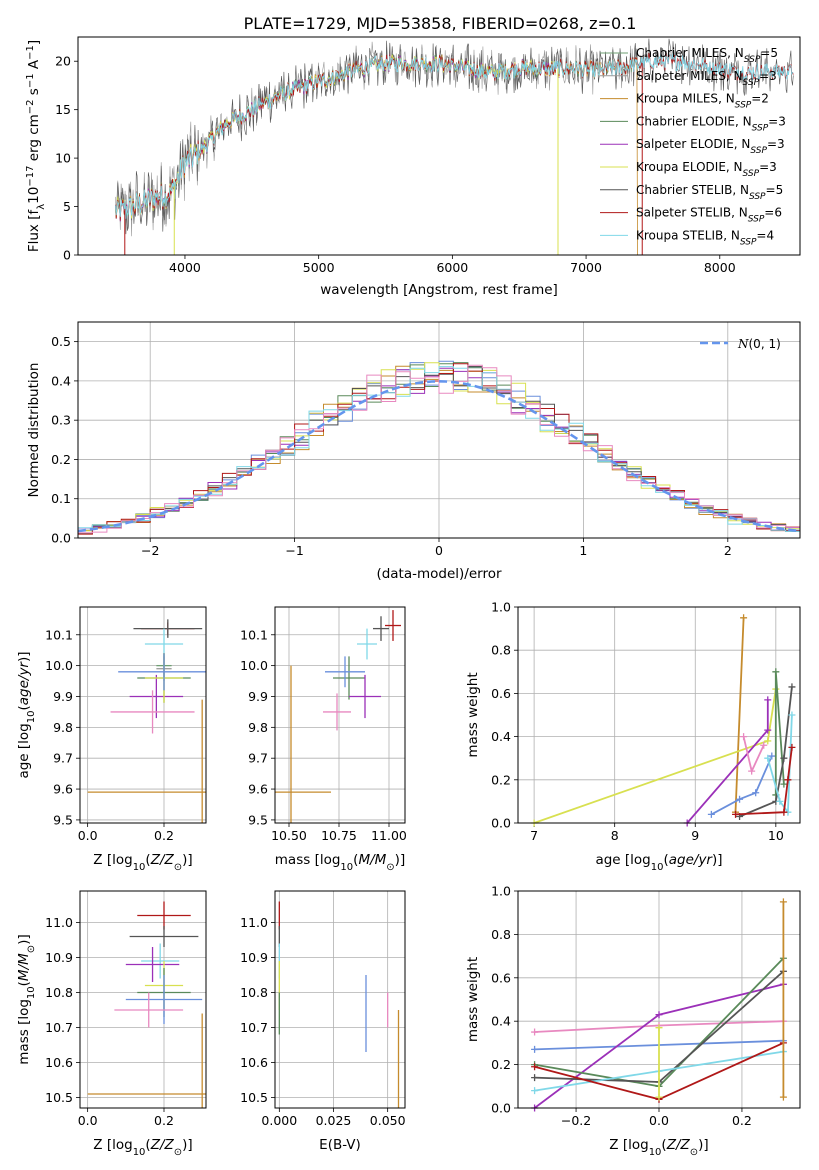 This screenshot has height=1170, width=819. What do you see at coordinates (185, 267) in the screenshot?
I see `x-tick-label: 4000` at bounding box center [185, 267].